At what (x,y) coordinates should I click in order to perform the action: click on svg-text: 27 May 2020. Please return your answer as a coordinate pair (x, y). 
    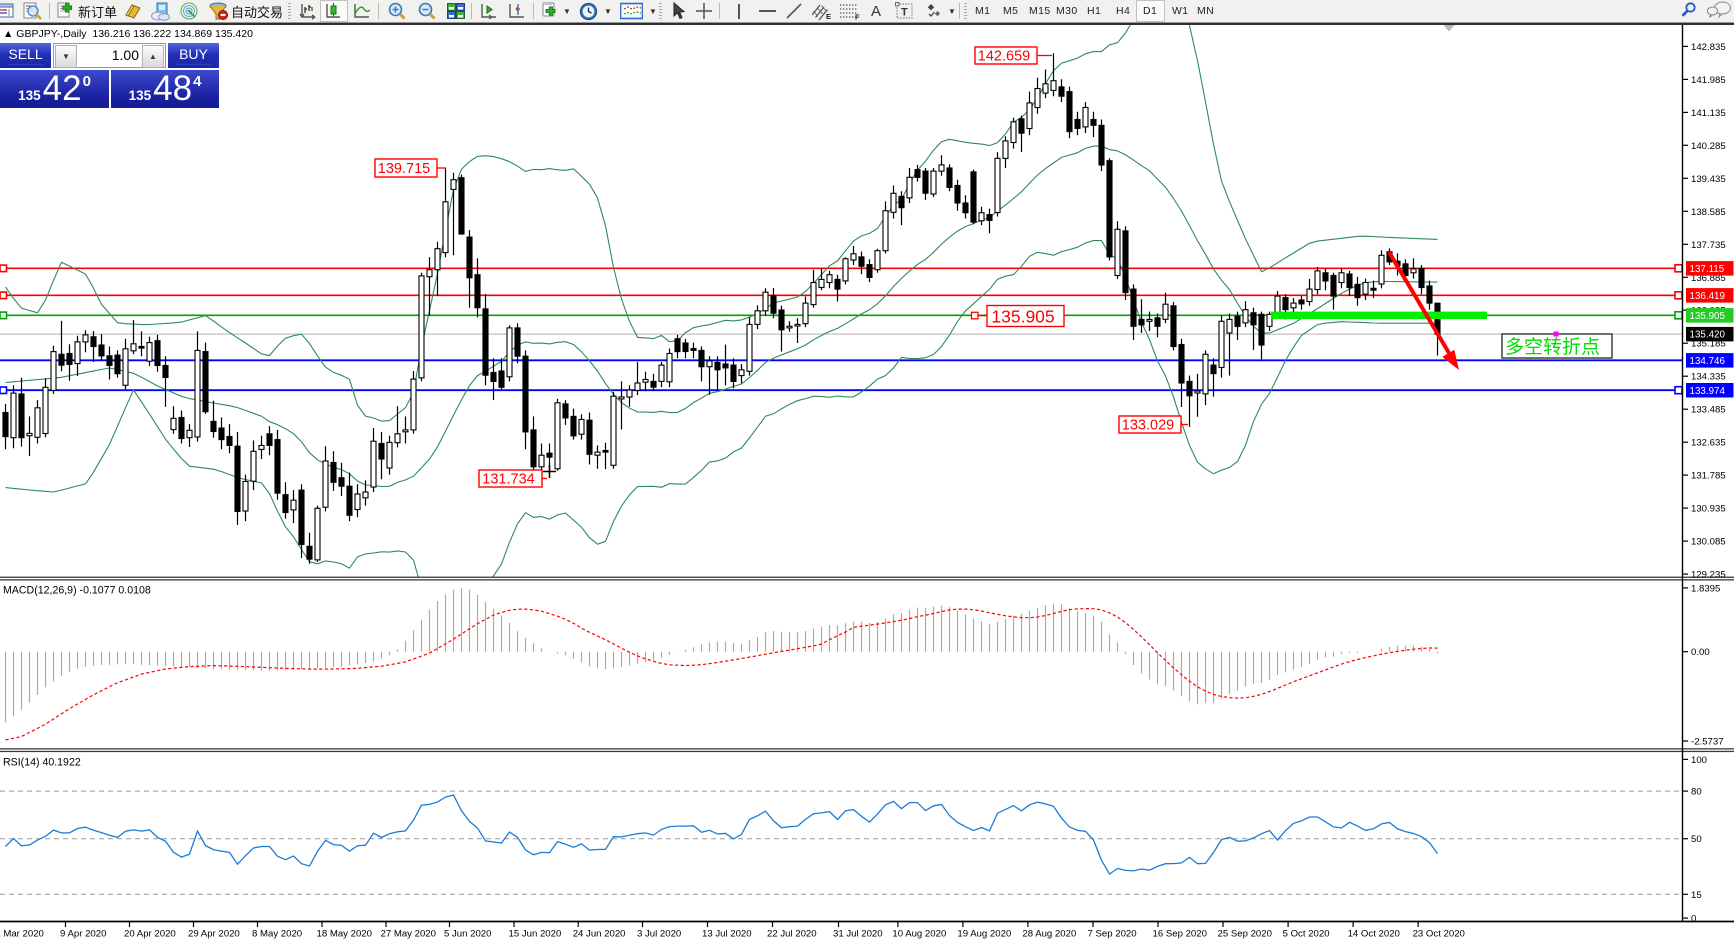
    Looking at the image, I should click on (408, 934).